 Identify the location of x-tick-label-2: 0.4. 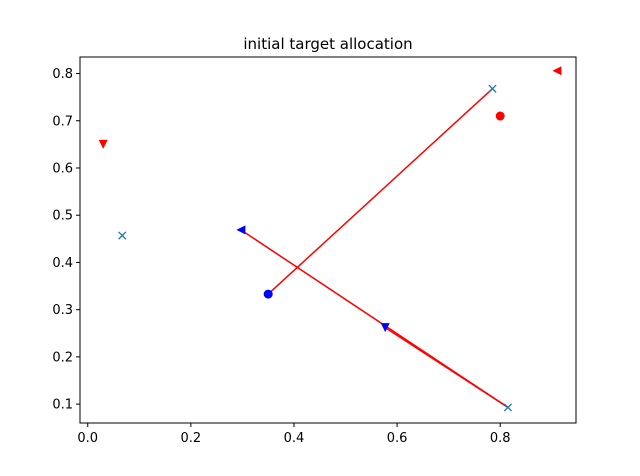
(294, 438).